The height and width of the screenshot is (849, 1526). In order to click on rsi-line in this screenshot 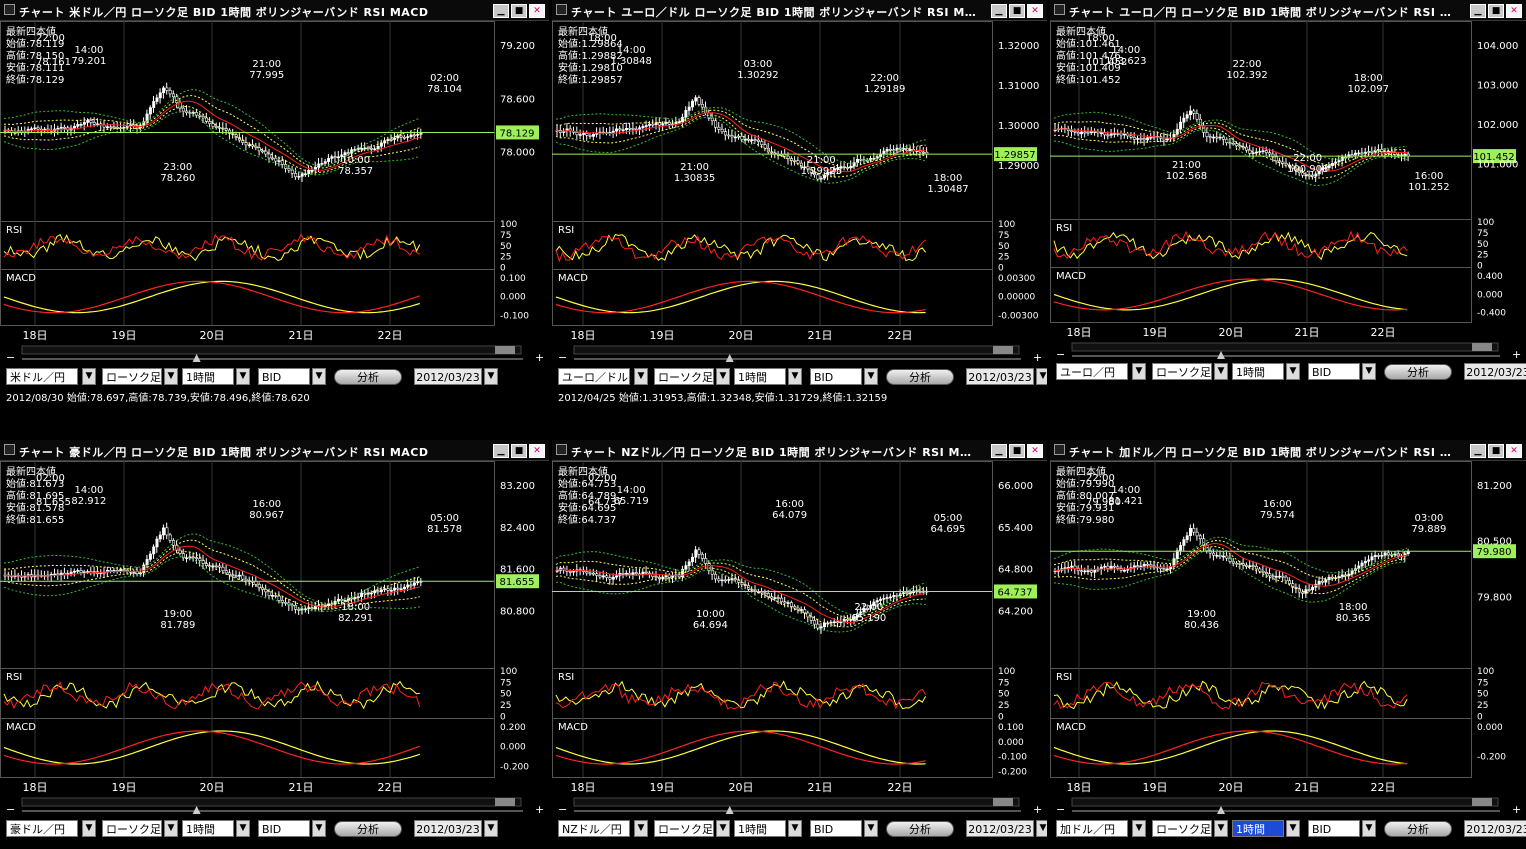, I will do `click(740, 247)`.